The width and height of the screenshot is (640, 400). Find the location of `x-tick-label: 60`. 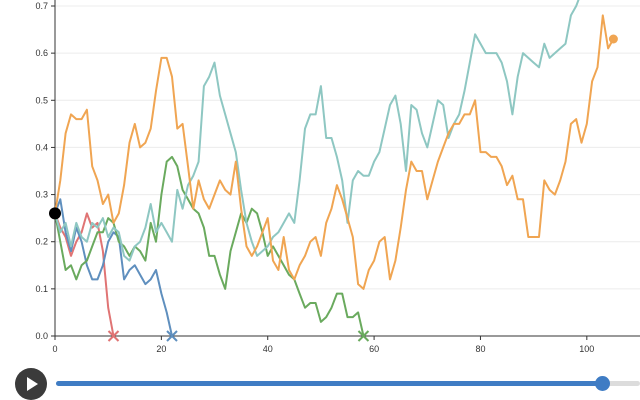

x-tick-label: 60 is located at coordinates (374, 349).